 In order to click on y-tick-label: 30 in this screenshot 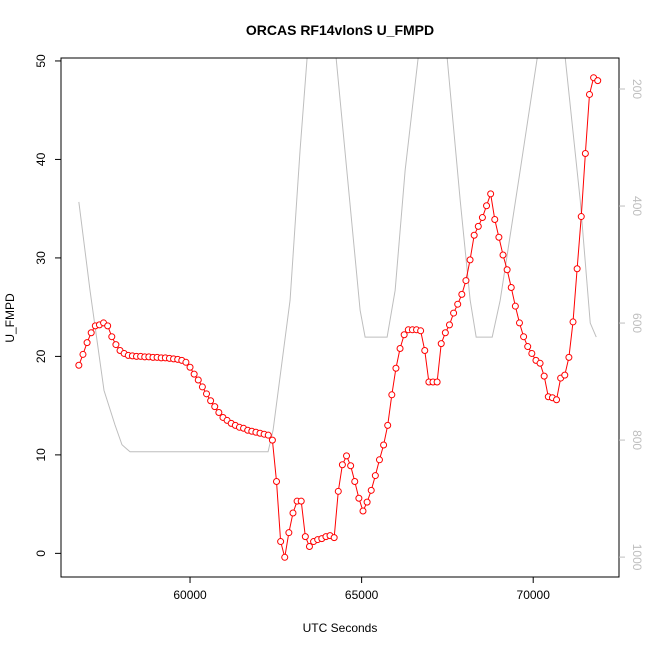, I will do `click(41, 258)`.